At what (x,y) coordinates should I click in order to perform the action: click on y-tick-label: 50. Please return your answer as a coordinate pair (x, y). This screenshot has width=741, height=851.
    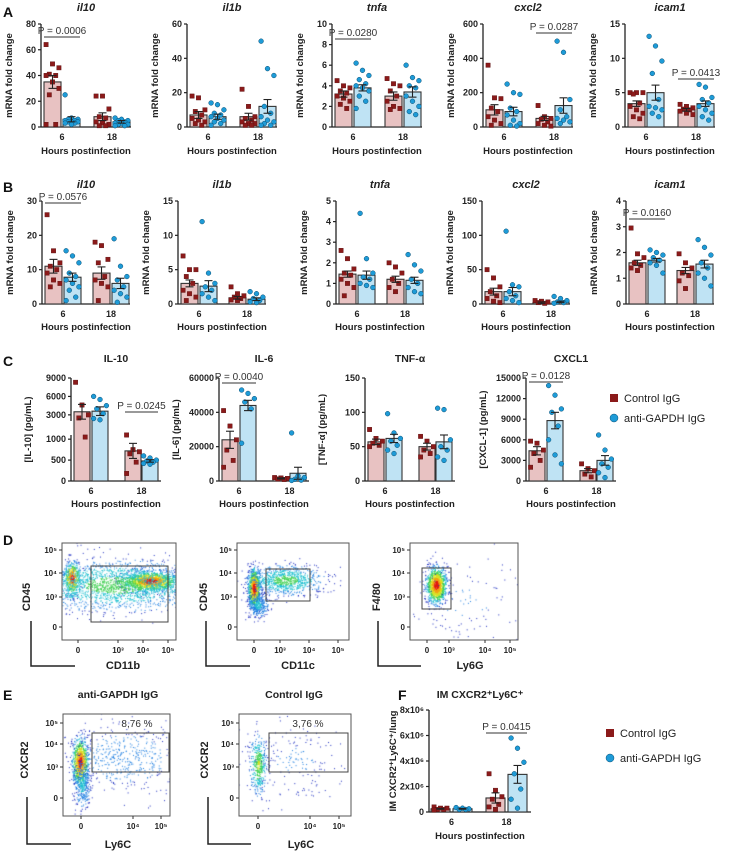
    Looking at the image, I should click on (472, 270).